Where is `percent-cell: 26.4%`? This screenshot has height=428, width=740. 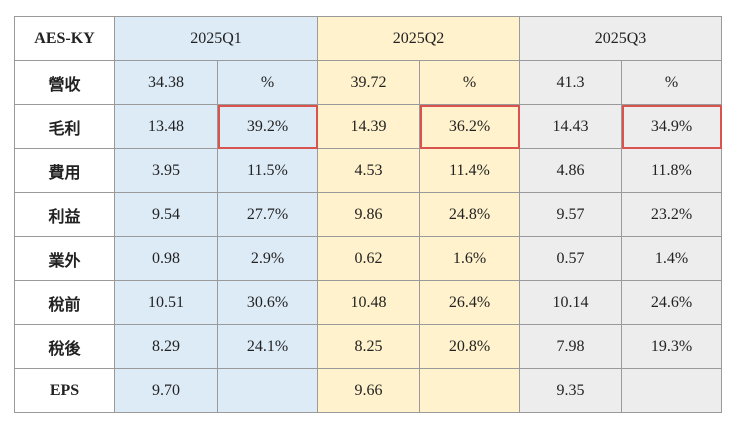
percent-cell: 26.4% is located at coordinates (469, 302).